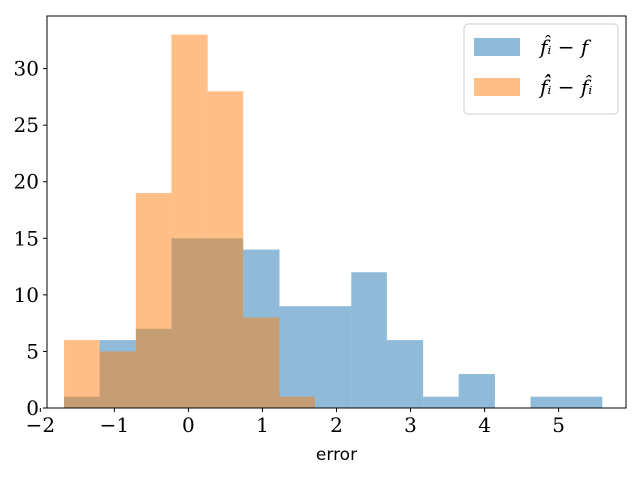  I want to click on x-tick-label: 2, so click(336, 425).